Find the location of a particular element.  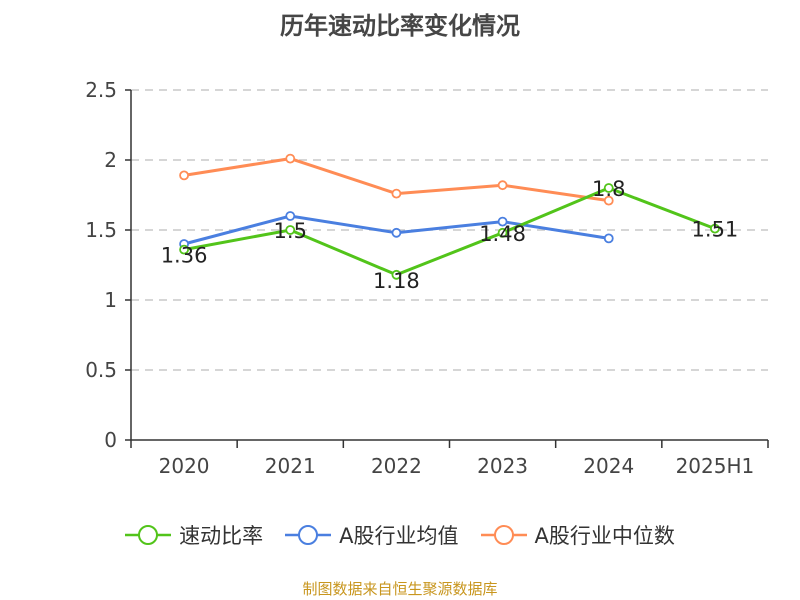

legend-item-quick-ratio: 速动比率 is located at coordinates (194, 535).